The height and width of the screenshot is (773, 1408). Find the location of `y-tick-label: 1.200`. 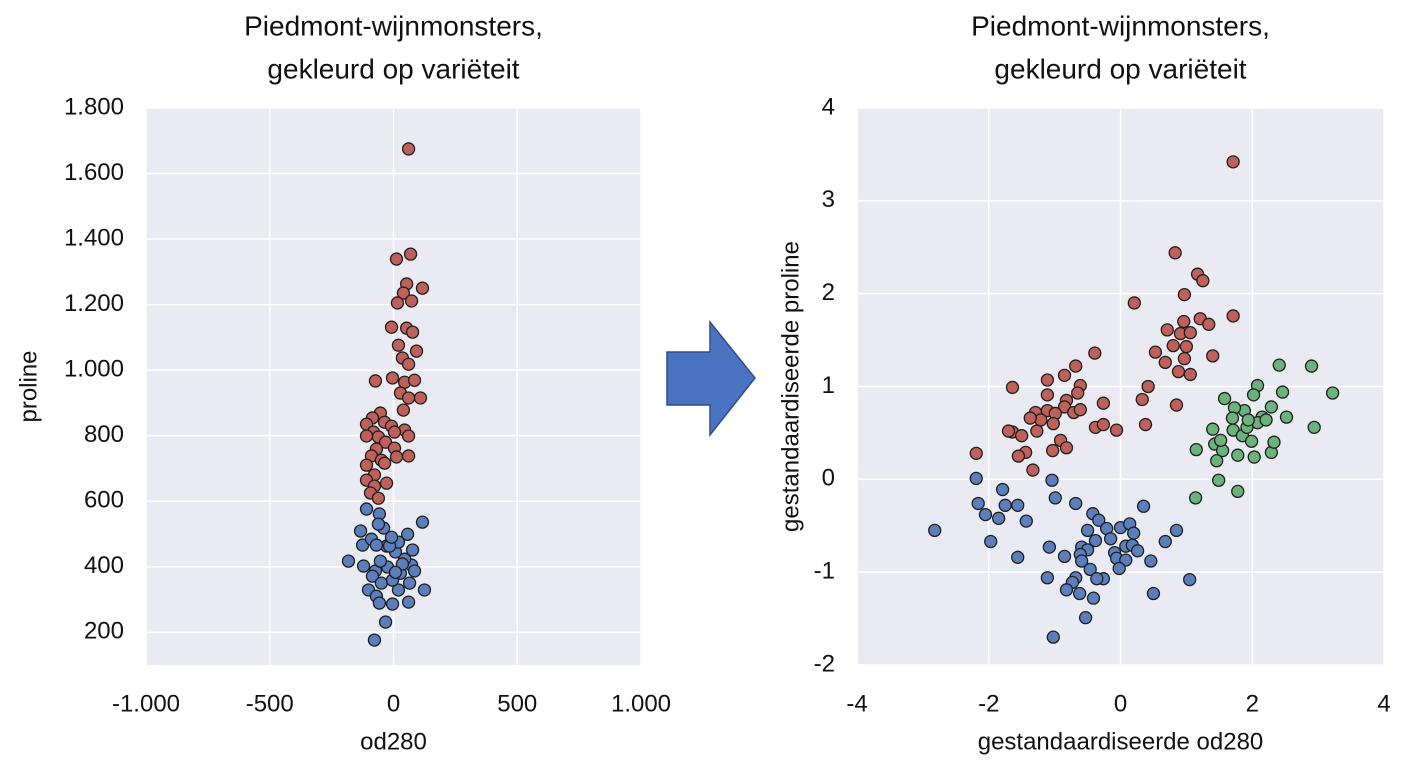

y-tick-label: 1.200 is located at coordinates (94, 303).